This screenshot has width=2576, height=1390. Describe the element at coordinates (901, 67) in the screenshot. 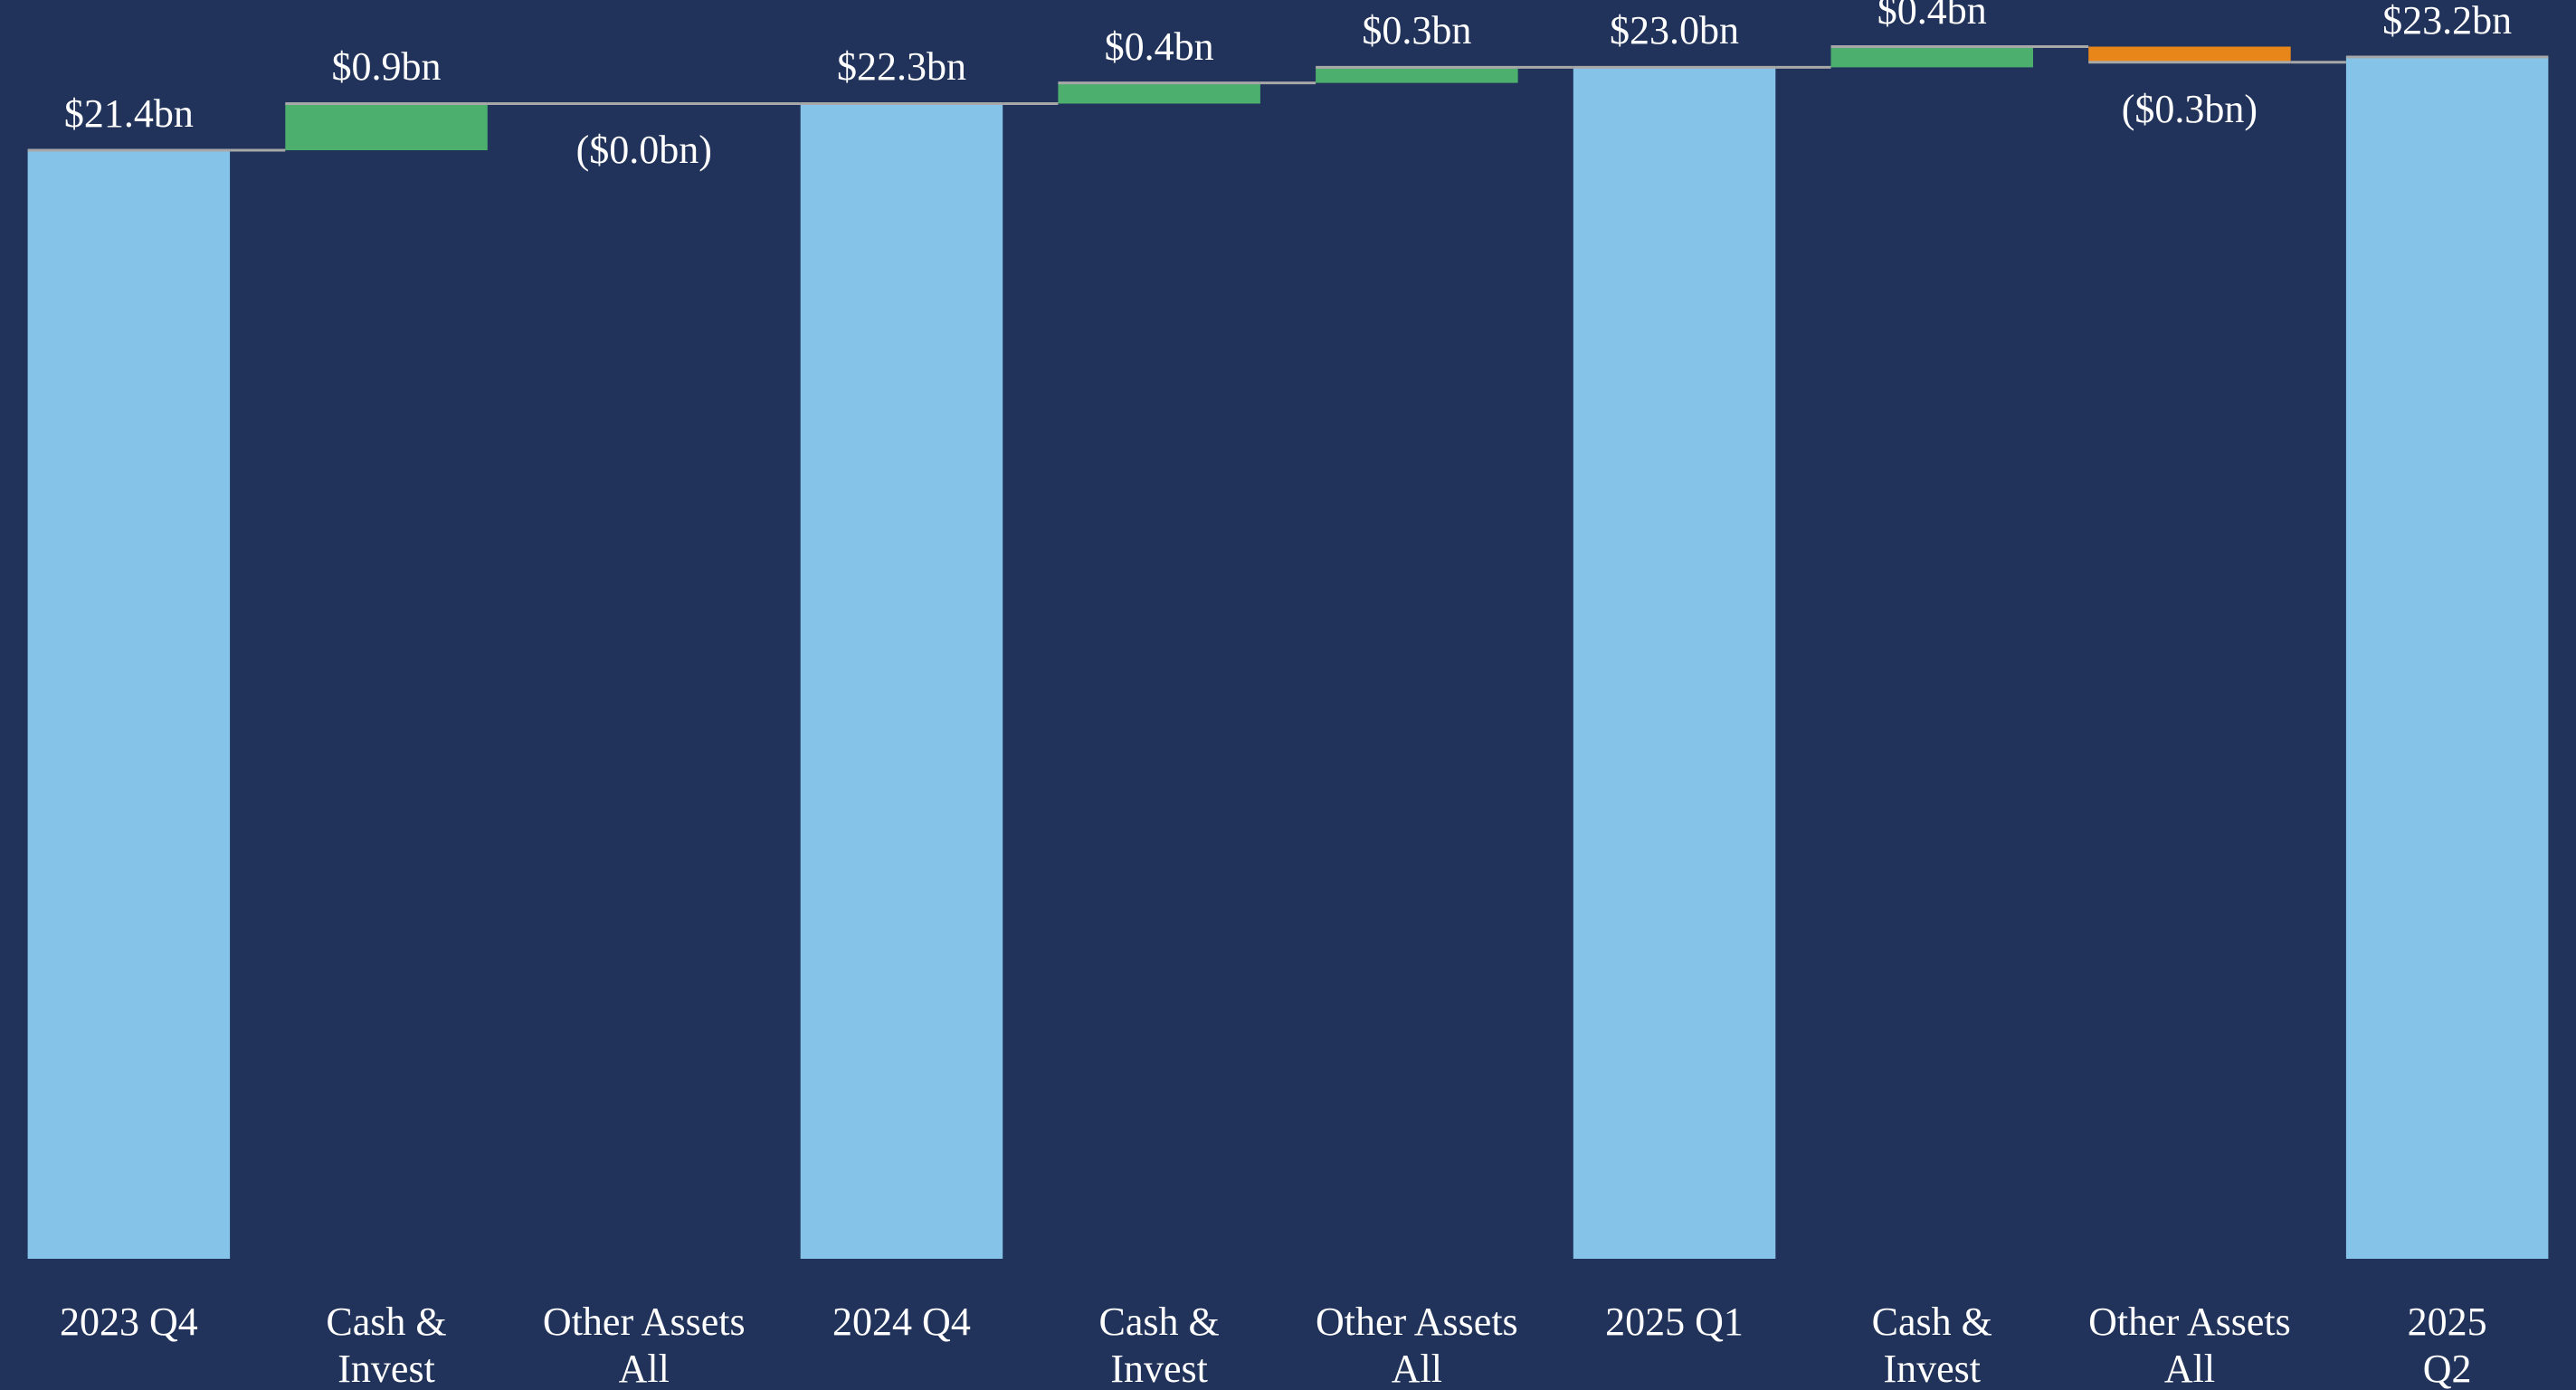

I see `value-label: $22.3bn` at that location.